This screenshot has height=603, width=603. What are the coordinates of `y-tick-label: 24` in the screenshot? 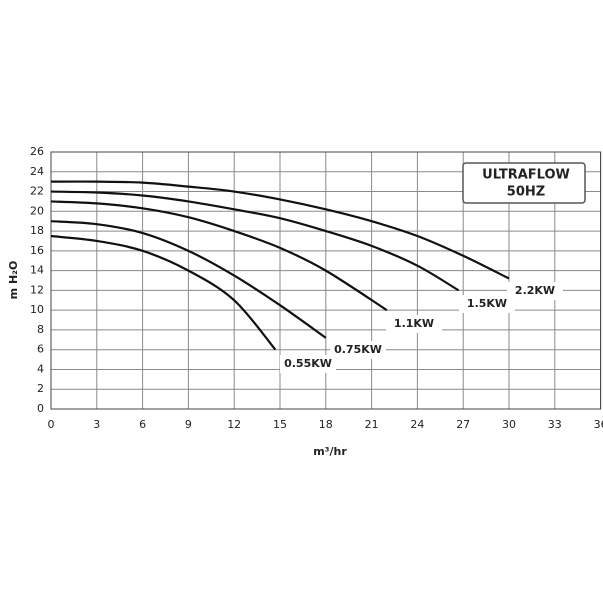 It's located at (37, 171).